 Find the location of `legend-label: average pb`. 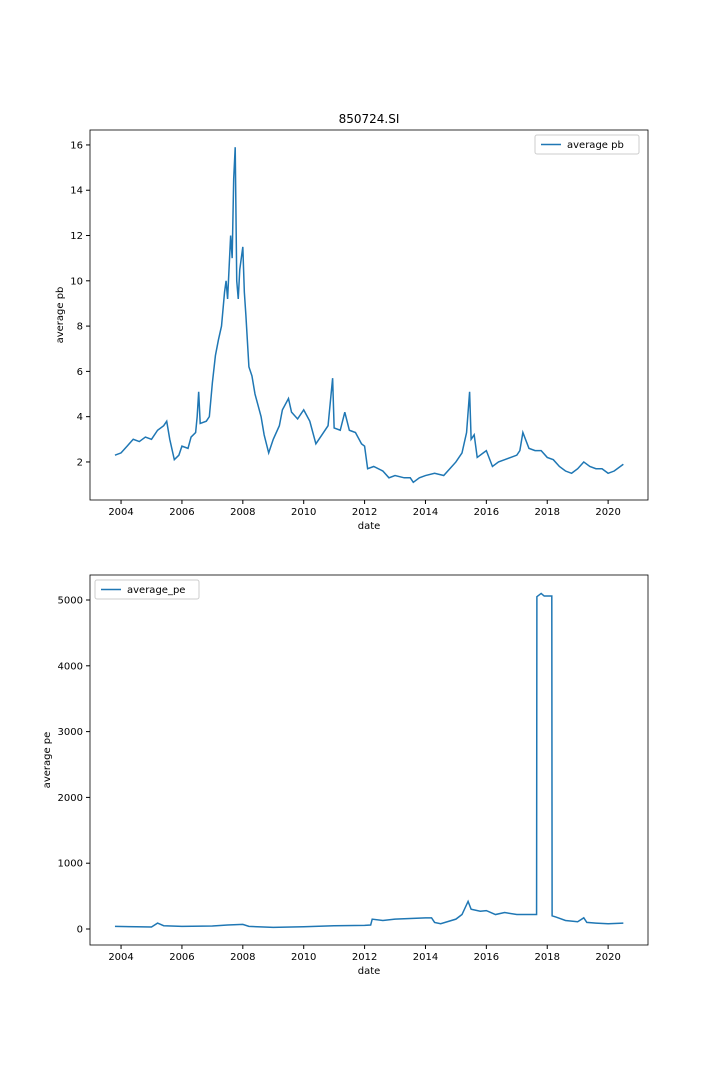

legend-label: average pb is located at coordinates (595, 145).